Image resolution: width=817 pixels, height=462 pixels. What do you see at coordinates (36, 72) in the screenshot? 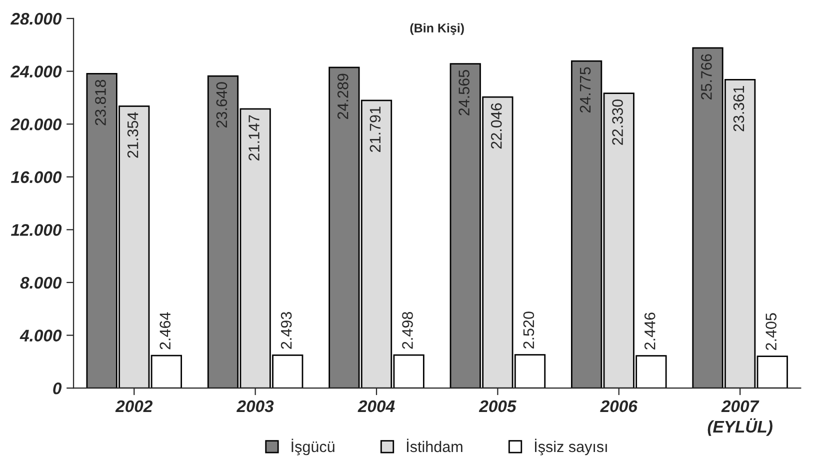
I see `y-tick-label: 24.000` at bounding box center [36, 72].